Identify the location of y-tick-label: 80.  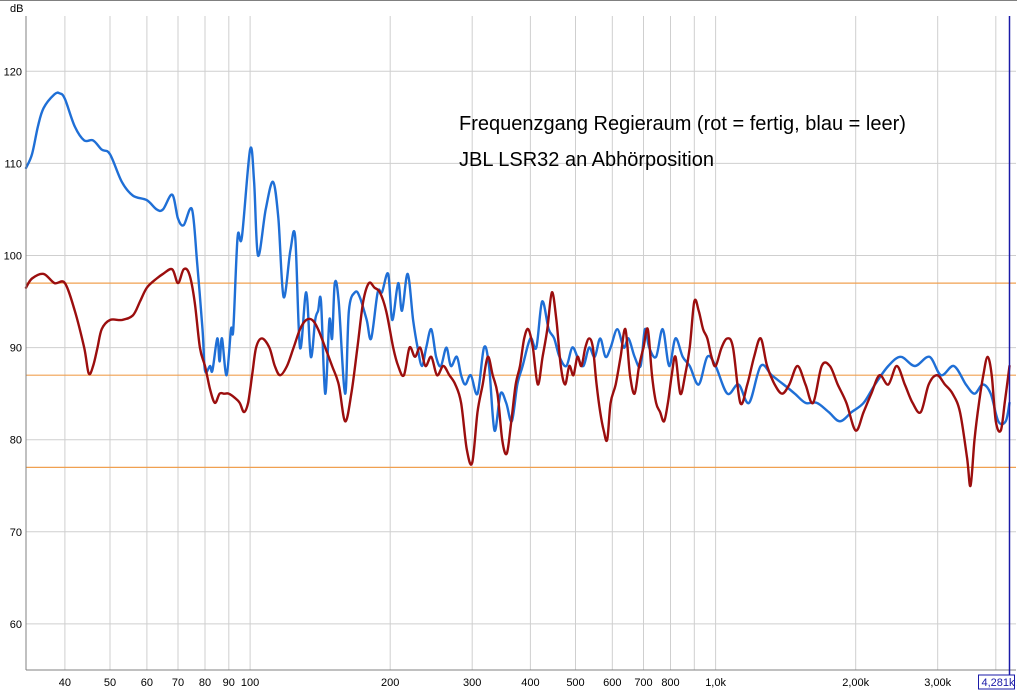
(16, 441).